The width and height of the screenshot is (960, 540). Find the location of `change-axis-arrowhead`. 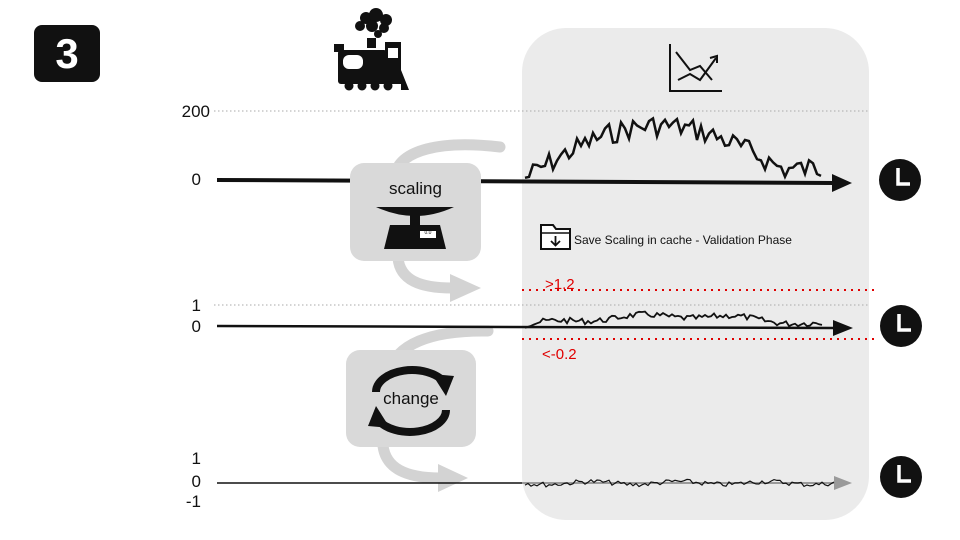

change-axis-arrowhead is located at coordinates (843, 483).